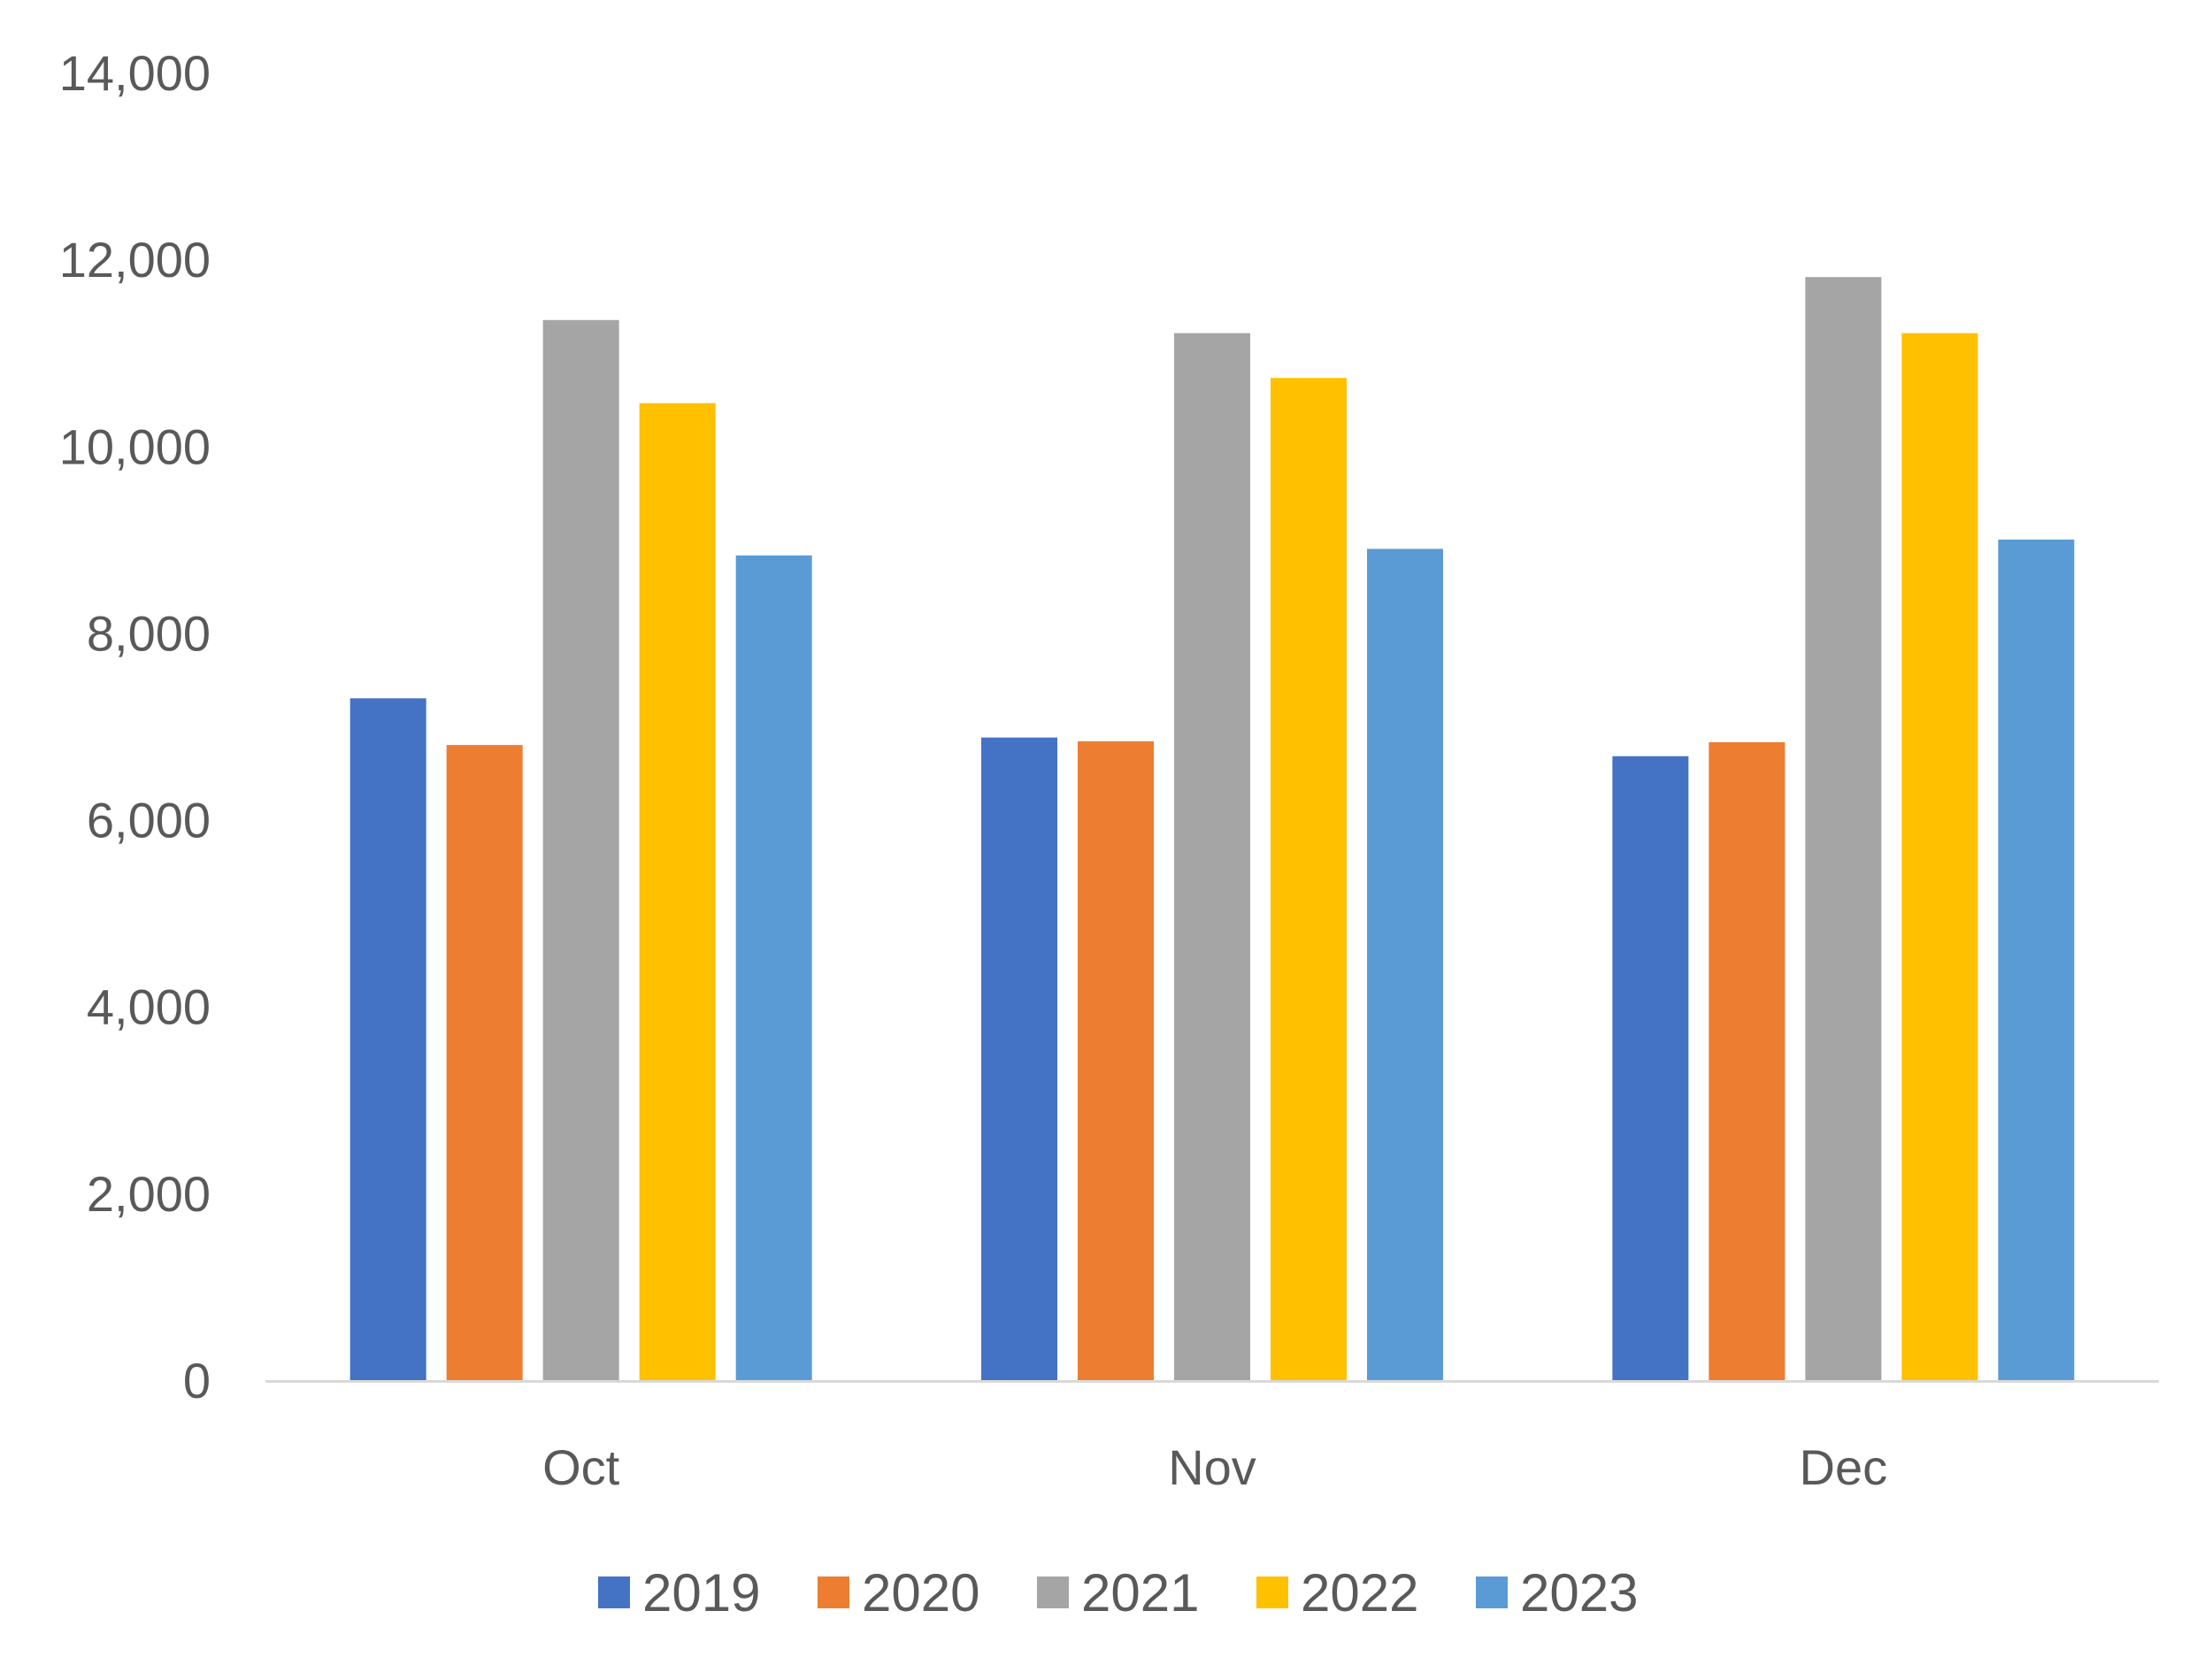 Image resolution: width=2212 pixels, height=1680 pixels. What do you see at coordinates (701, 1592) in the screenshot?
I see `legend-label: 2019` at bounding box center [701, 1592].